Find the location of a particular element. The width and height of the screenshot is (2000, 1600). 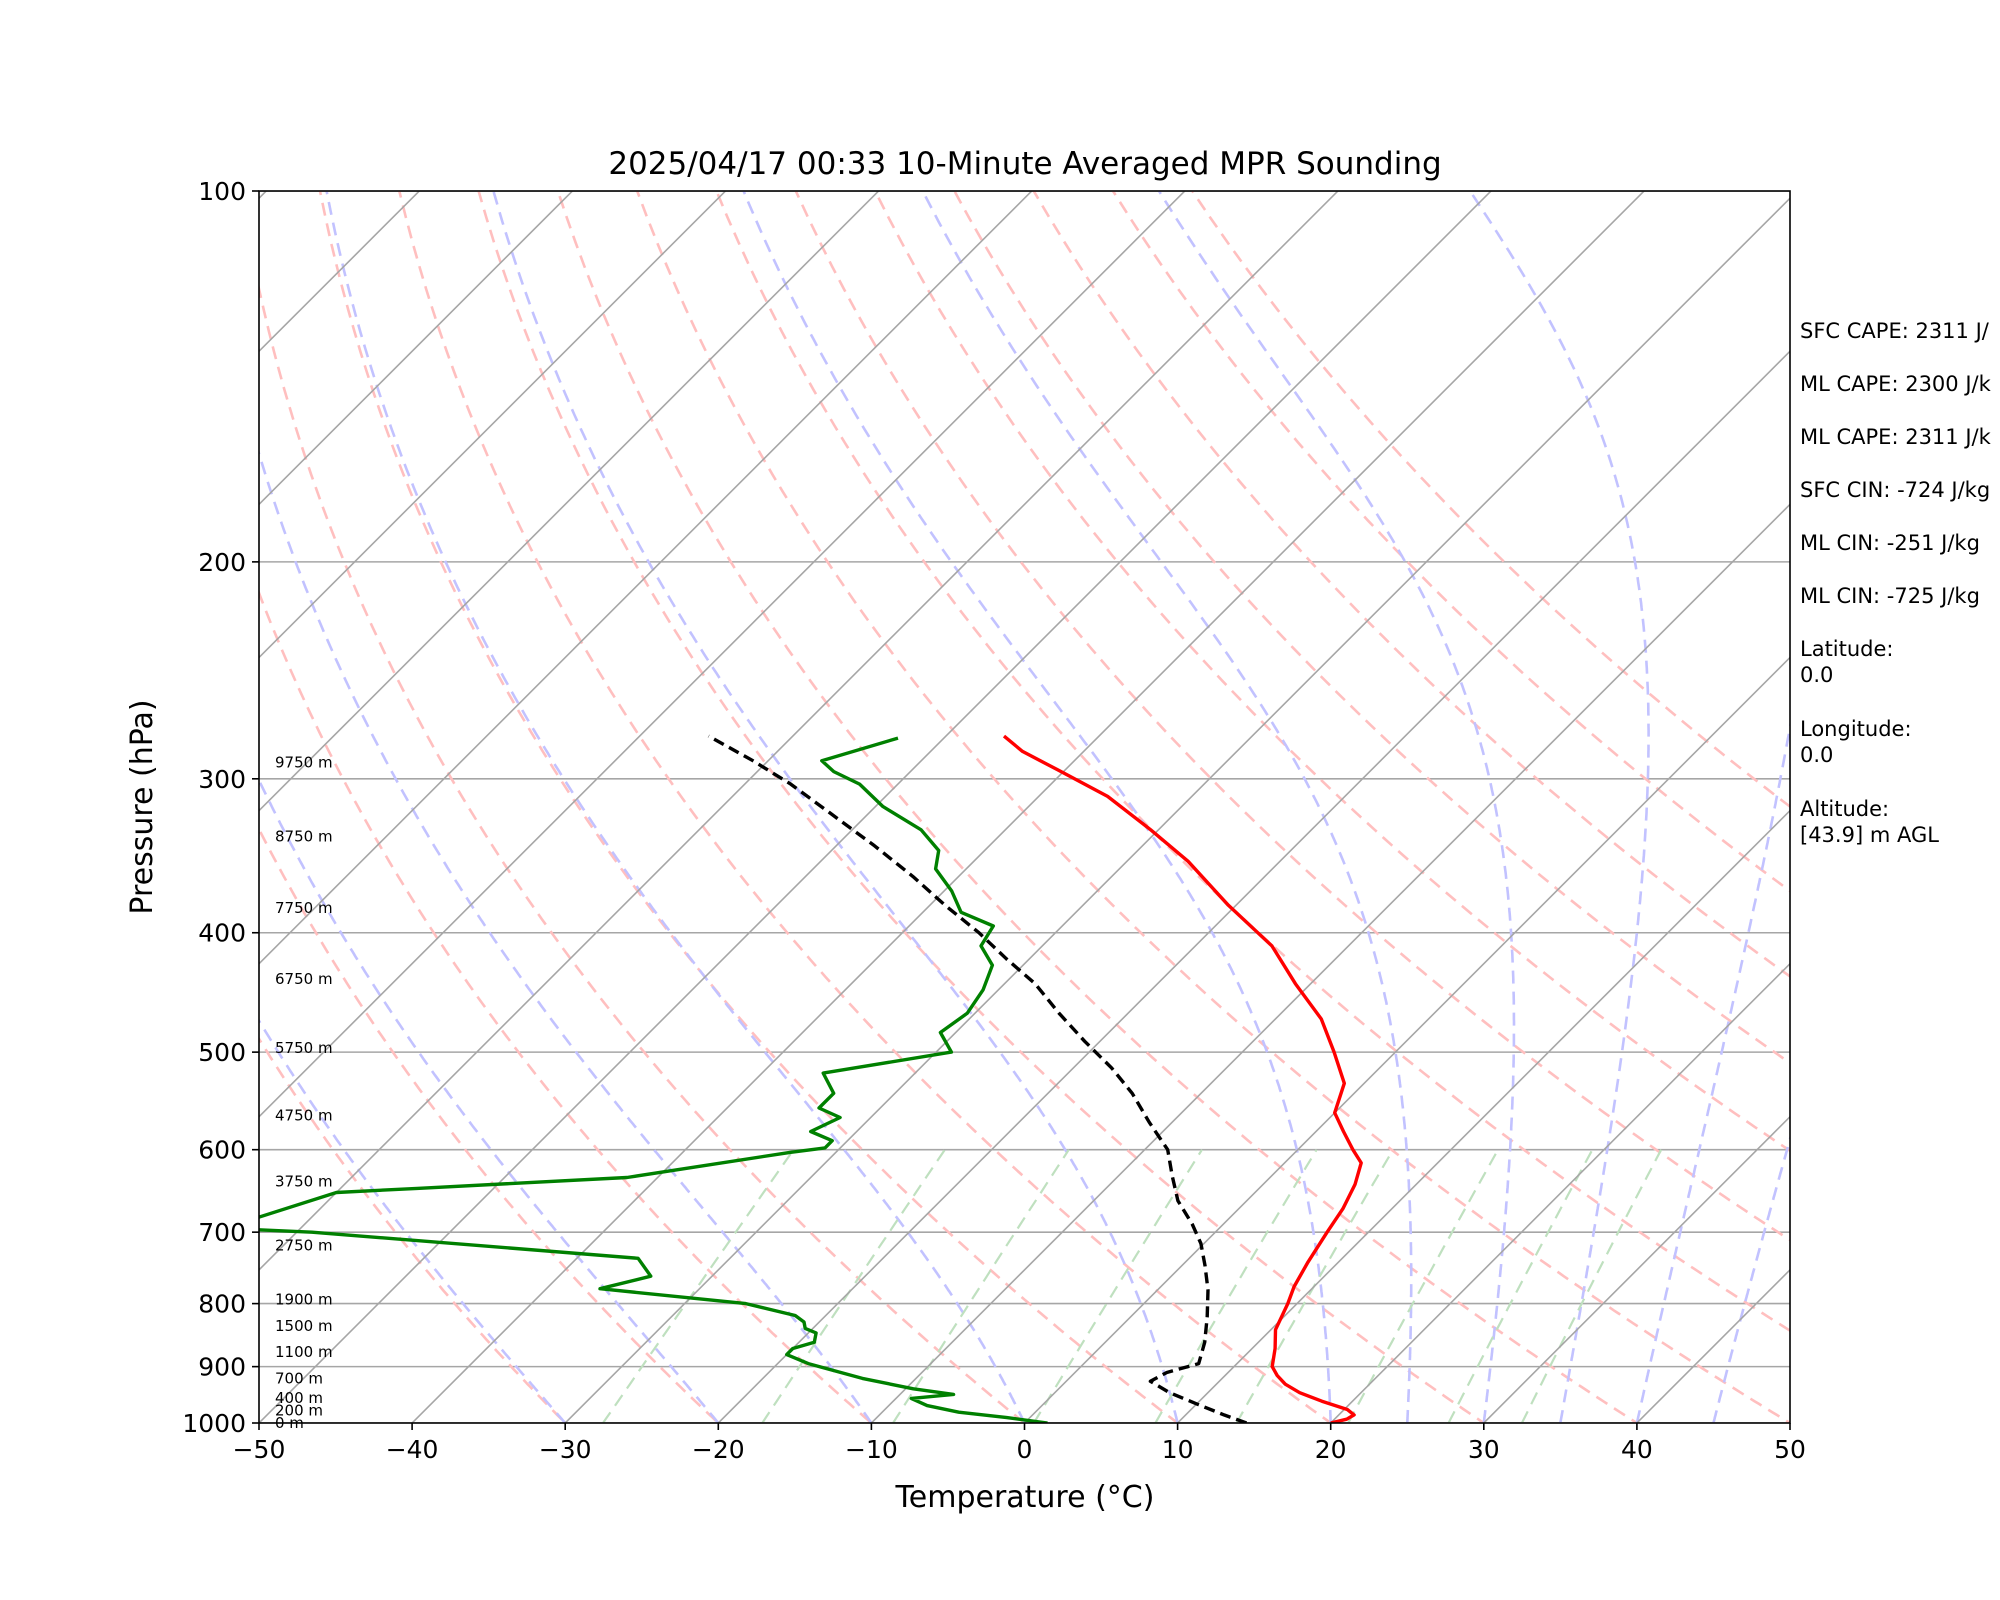

stat-line: SFC CAPE: 2311 J/ is located at coordinates (1895, 331).